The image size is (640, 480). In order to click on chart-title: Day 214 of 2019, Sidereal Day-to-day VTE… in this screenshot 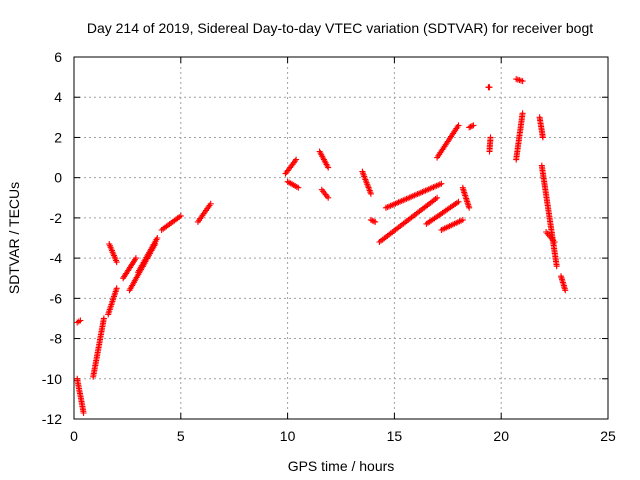, I will do `click(340, 28)`.